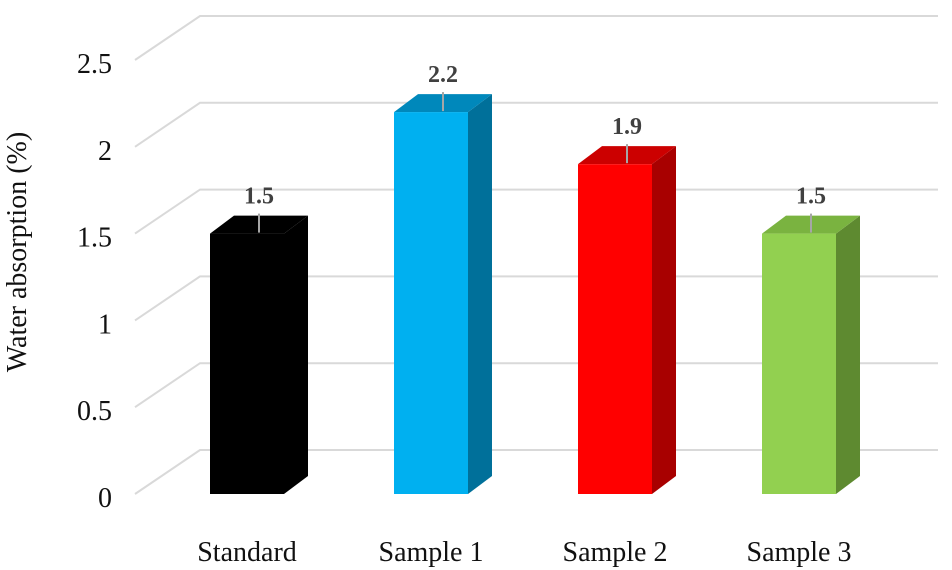 Image resolution: width=952 pixels, height=570 pixels. I want to click on y-tick-label: 0, so click(105, 498).